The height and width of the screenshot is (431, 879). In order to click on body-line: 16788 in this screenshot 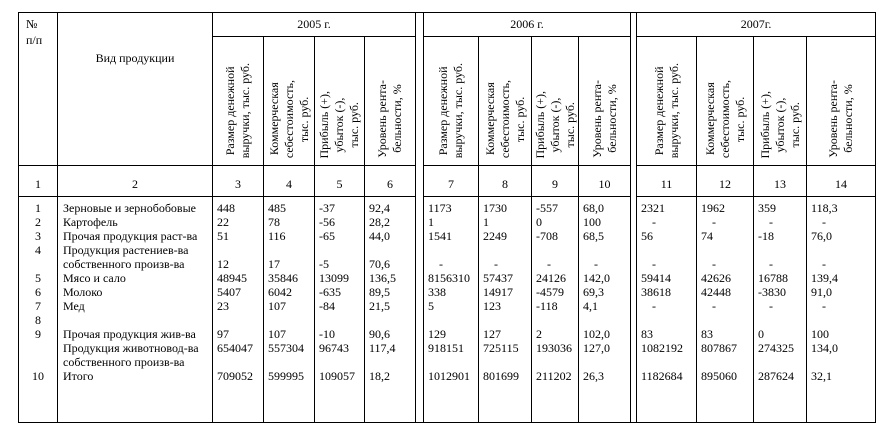, I will do `click(773, 278)`.